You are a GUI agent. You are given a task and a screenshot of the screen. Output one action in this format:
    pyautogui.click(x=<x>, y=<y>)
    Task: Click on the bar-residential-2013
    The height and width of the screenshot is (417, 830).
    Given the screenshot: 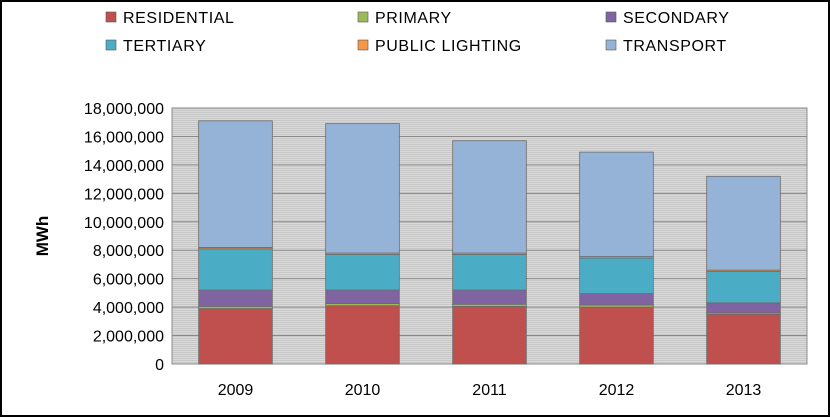 What is the action you would take?
    pyautogui.click(x=743, y=339)
    